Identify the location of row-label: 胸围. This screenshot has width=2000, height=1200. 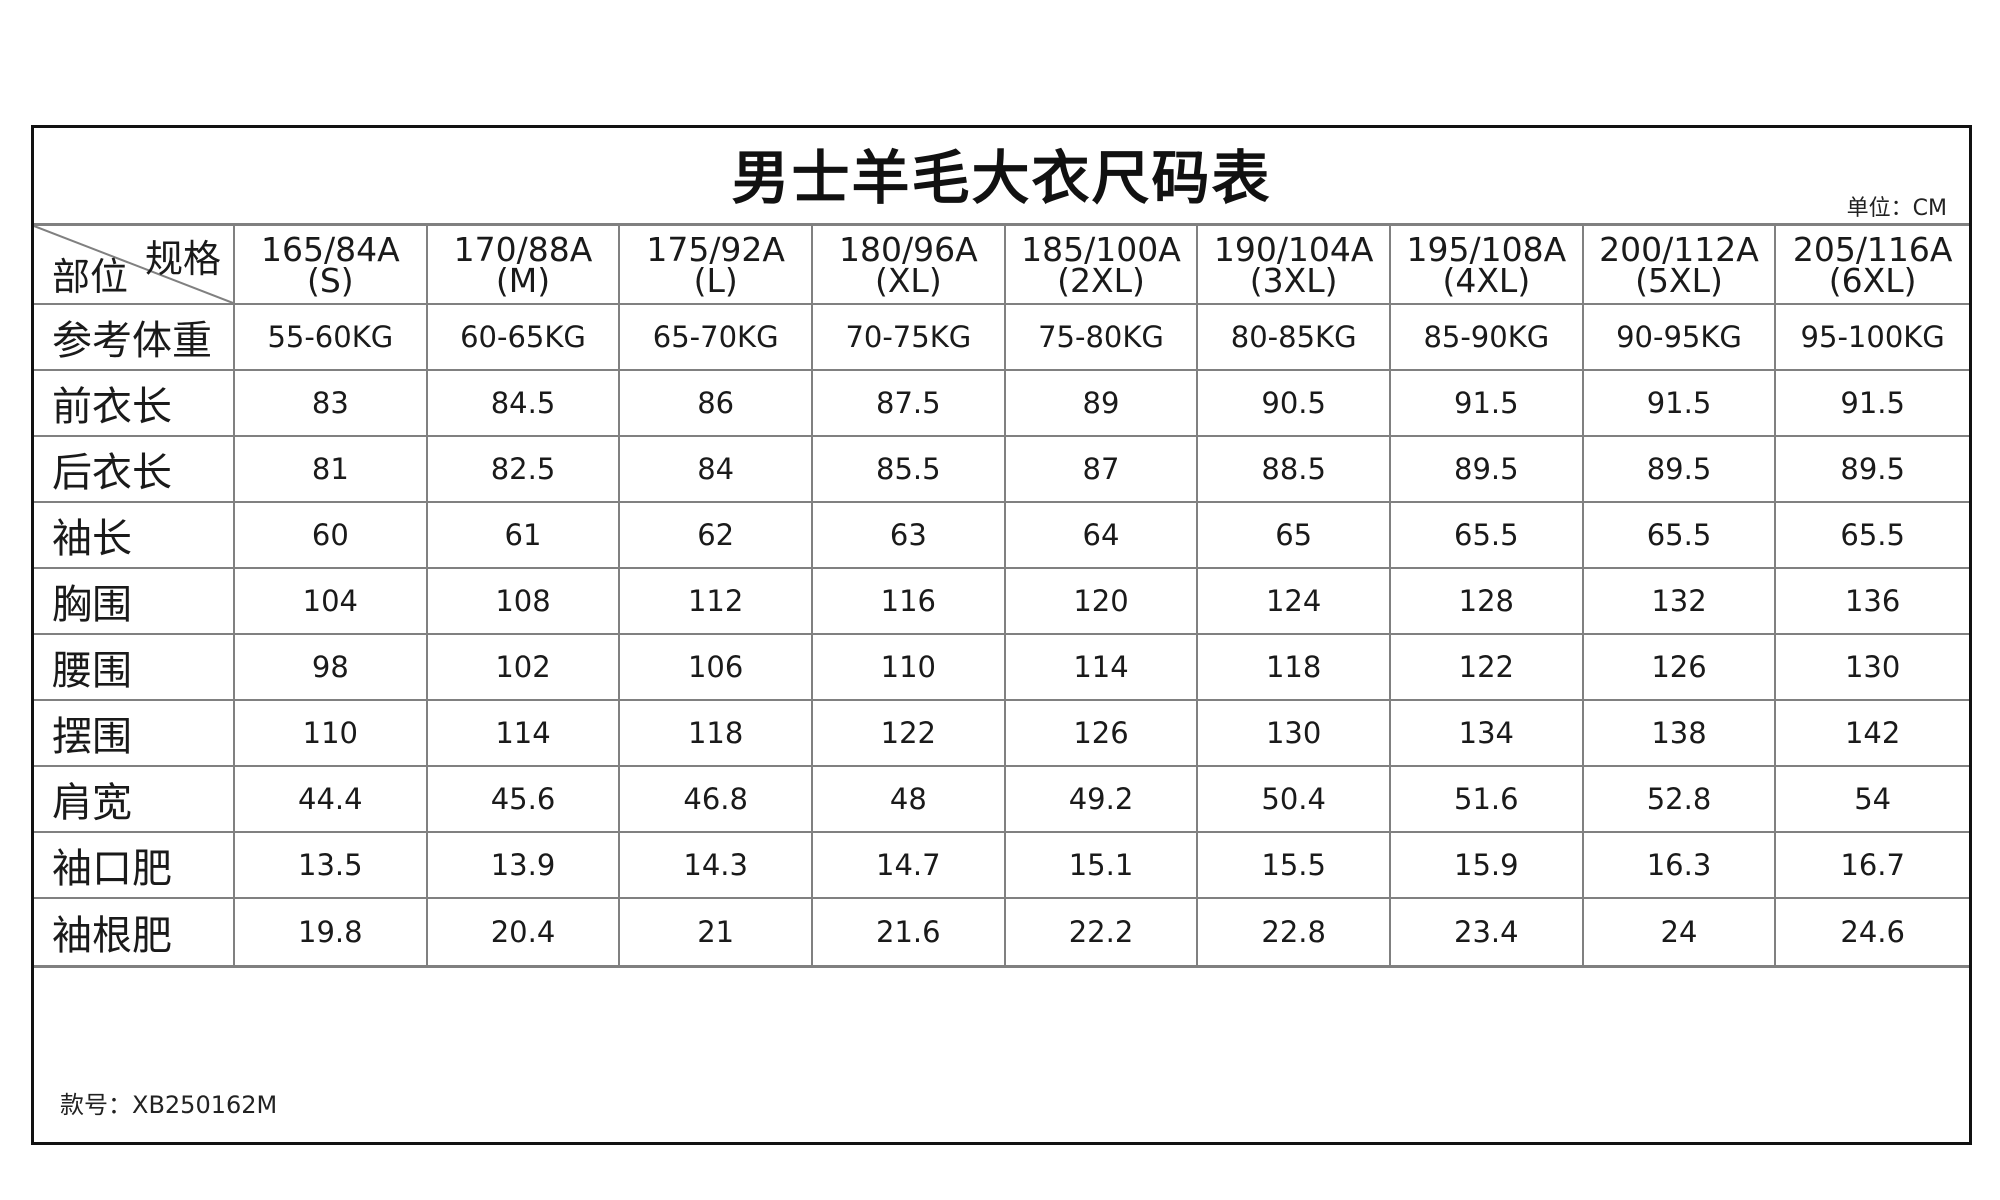
(134, 602).